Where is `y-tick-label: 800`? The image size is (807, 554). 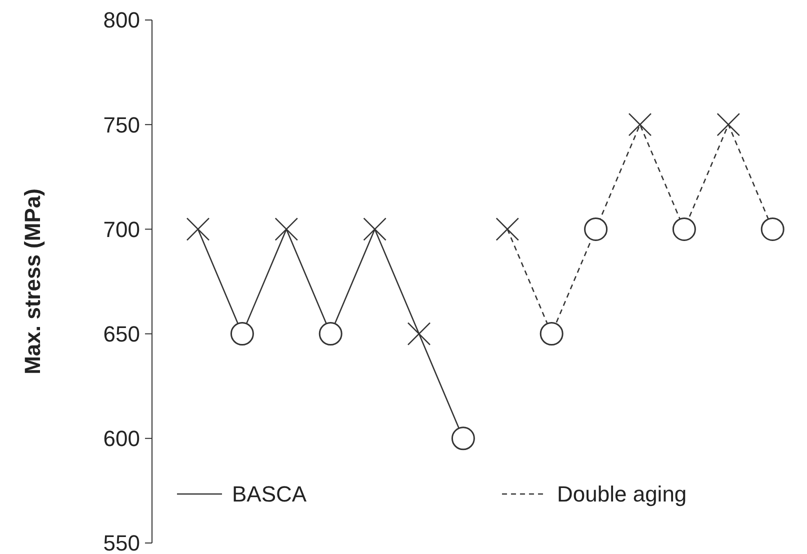
y-tick-label: 800 is located at coordinates (121, 20).